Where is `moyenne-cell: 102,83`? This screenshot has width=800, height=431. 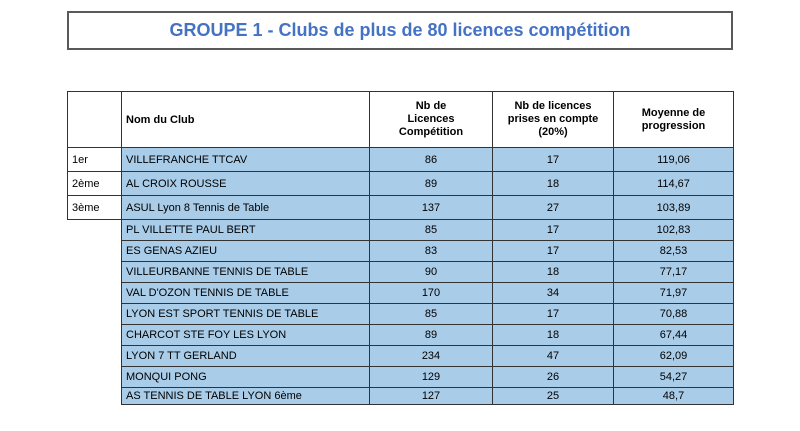 moyenne-cell: 102,83 is located at coordinates (673, 230).